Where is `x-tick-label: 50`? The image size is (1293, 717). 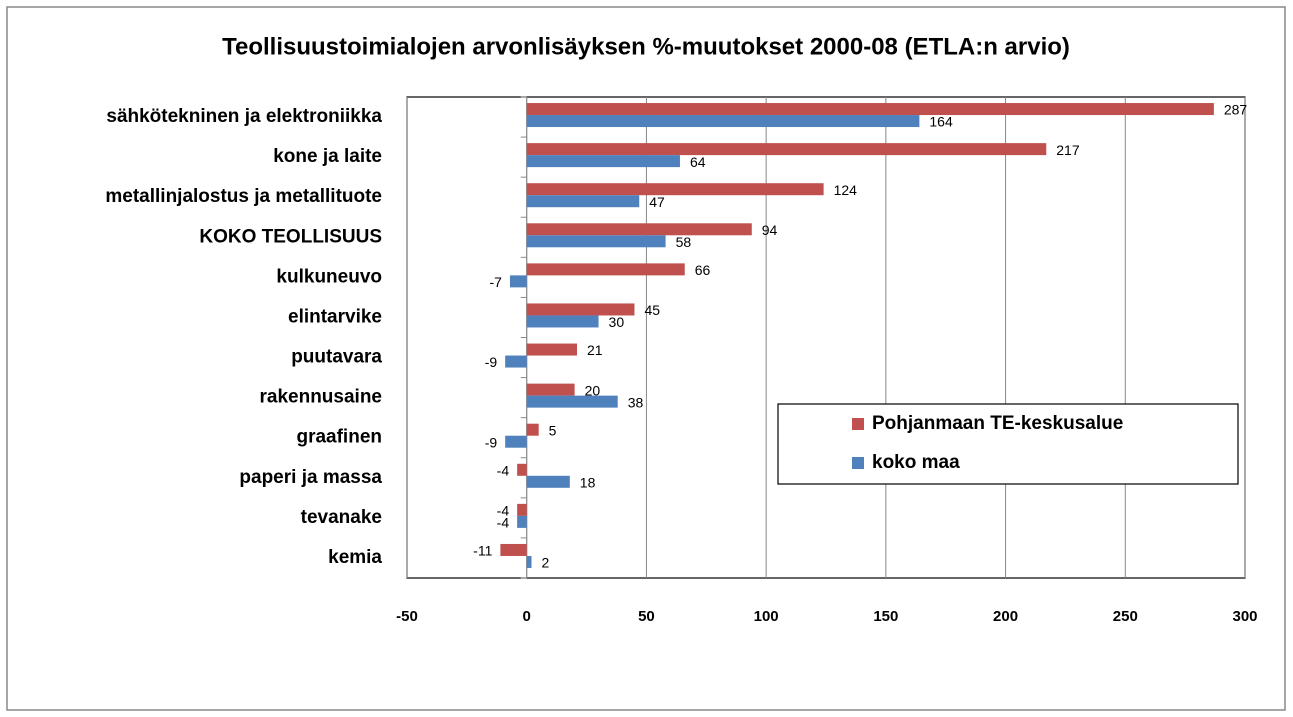 x-tick-label: 50 is located at coordinates (646, 616).